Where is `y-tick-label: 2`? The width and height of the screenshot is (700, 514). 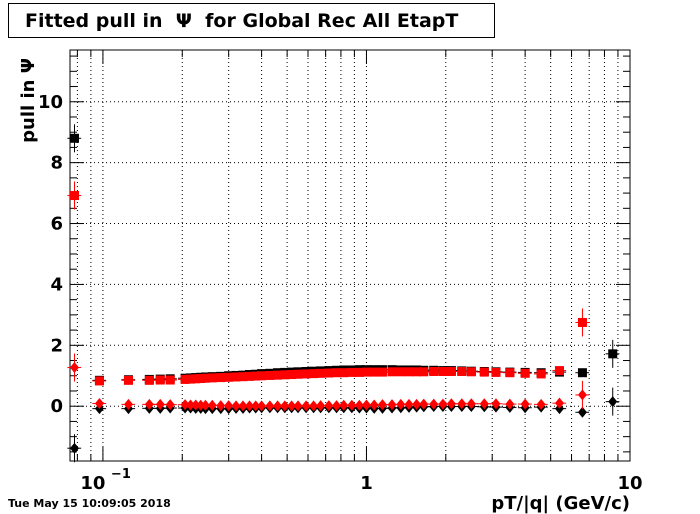 y-tick-label: 2 is located at coordinates (56, 345).